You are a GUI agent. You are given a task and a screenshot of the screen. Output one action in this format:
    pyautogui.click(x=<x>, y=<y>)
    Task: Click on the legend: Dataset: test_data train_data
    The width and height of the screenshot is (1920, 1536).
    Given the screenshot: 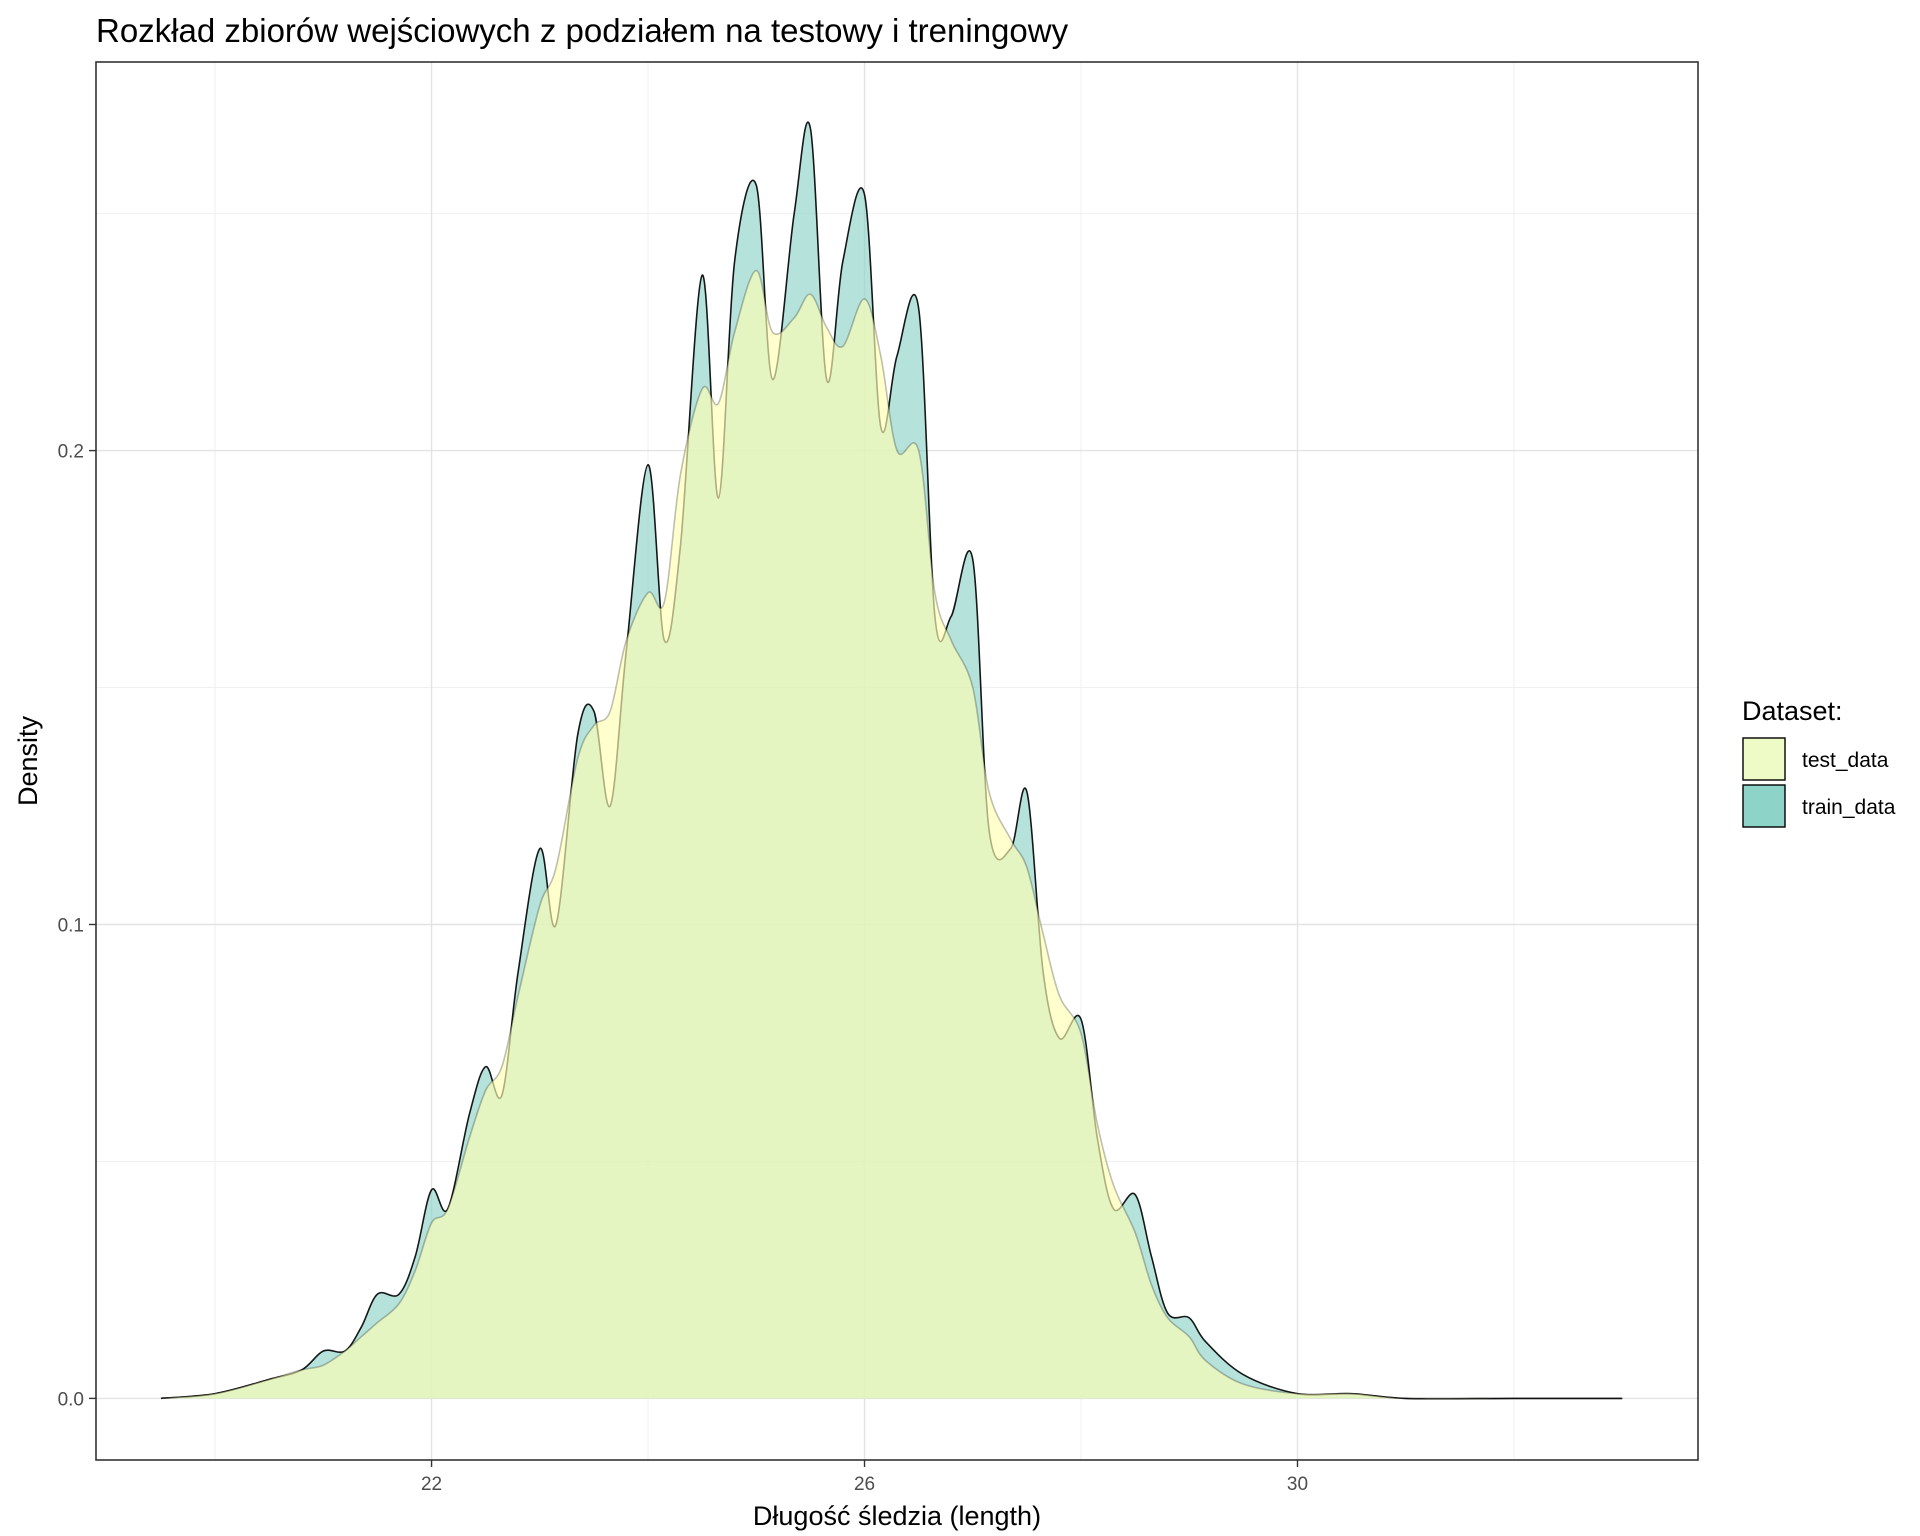 What is the action you would take?
    pyautogui.click(x=1819, y=762)
    